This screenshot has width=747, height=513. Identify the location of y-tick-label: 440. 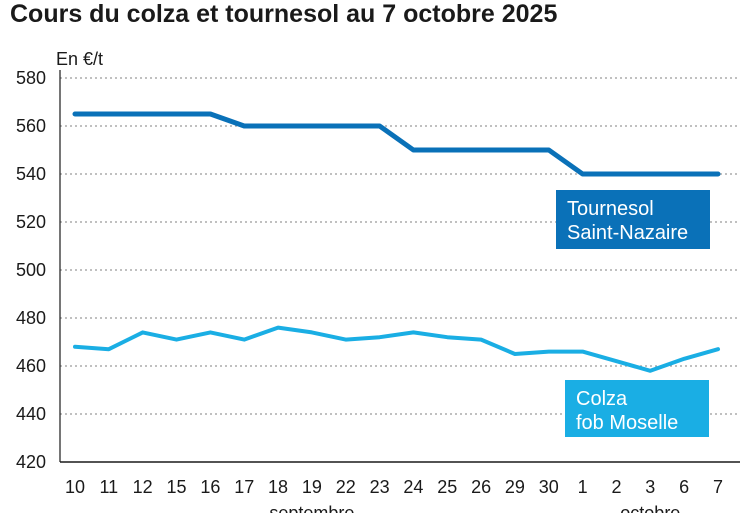
(31, 414).